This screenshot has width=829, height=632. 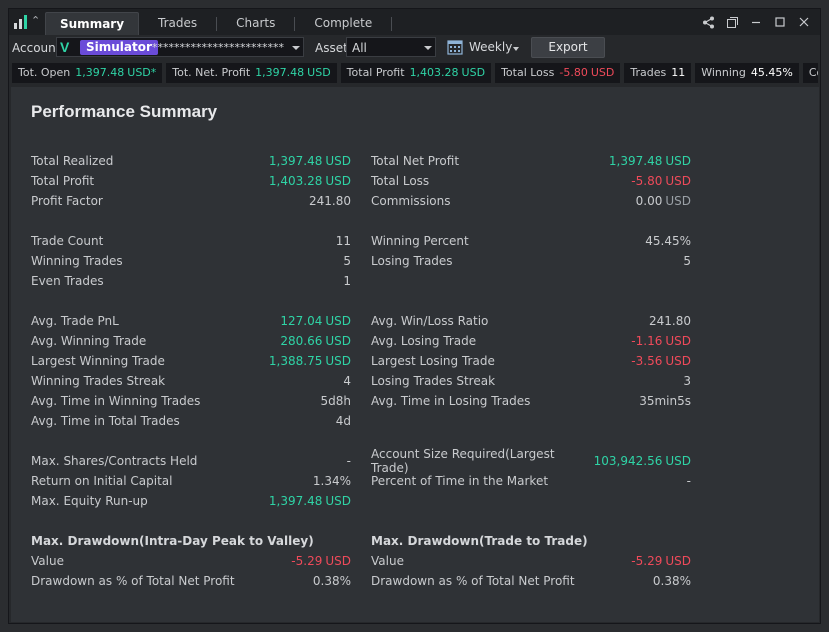 I want to click on metric-winning-trades: Winning Trades 5, so click(x=191, y=261).